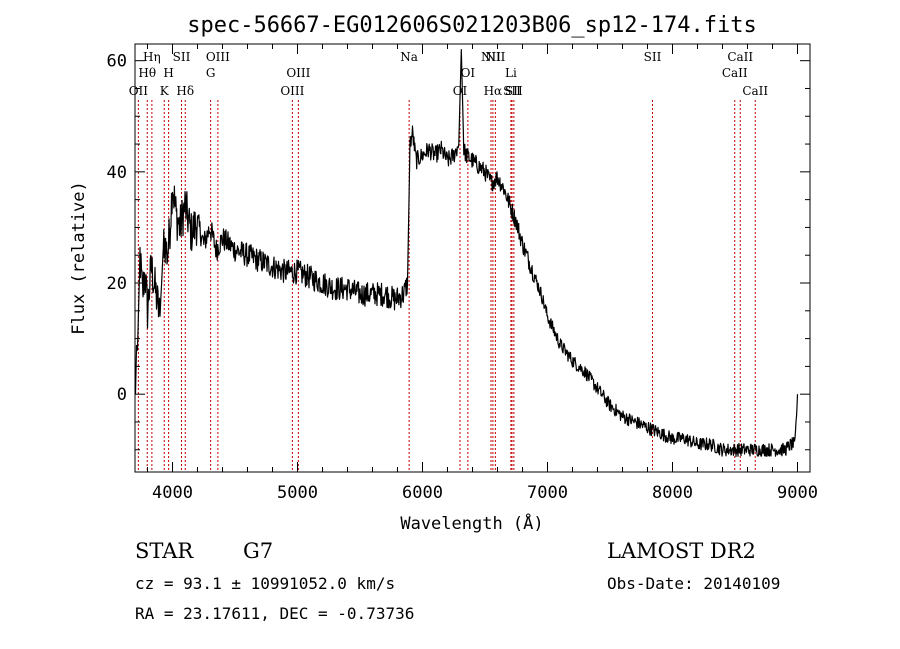 Image resolution: width=900 pixels, height=649 pixels. Describe the element at coordinates (139, 91) in the screenshot. I see `line-marker-label: OII` at that location.